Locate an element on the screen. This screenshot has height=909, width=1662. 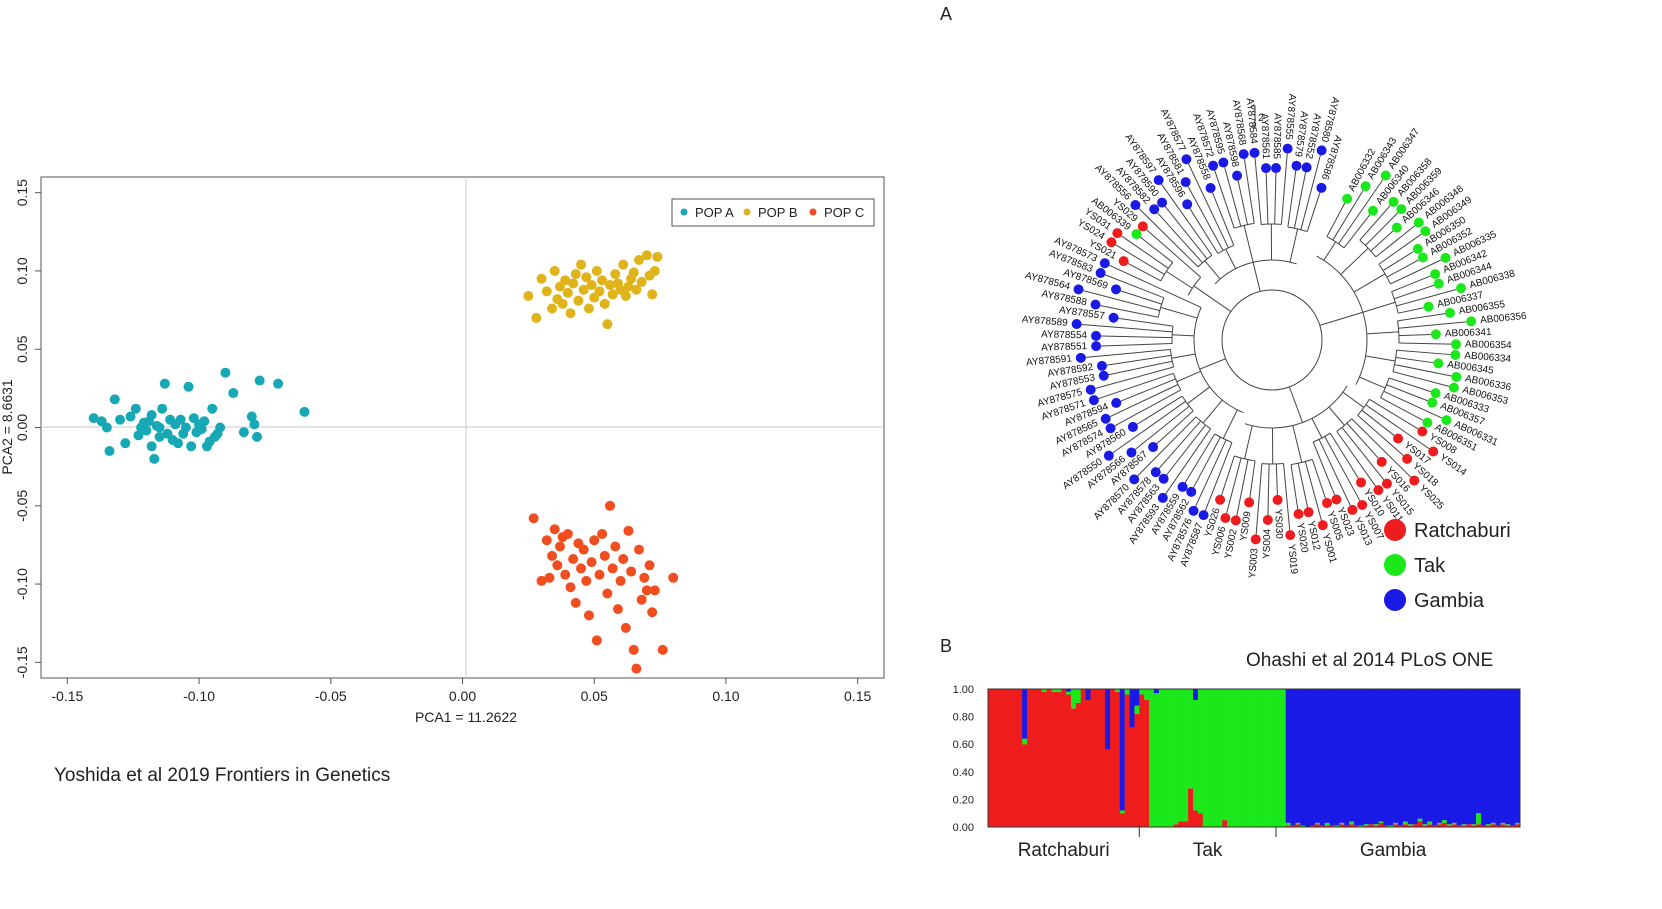
tree-root-ring is located at coordinates (1272, 340).